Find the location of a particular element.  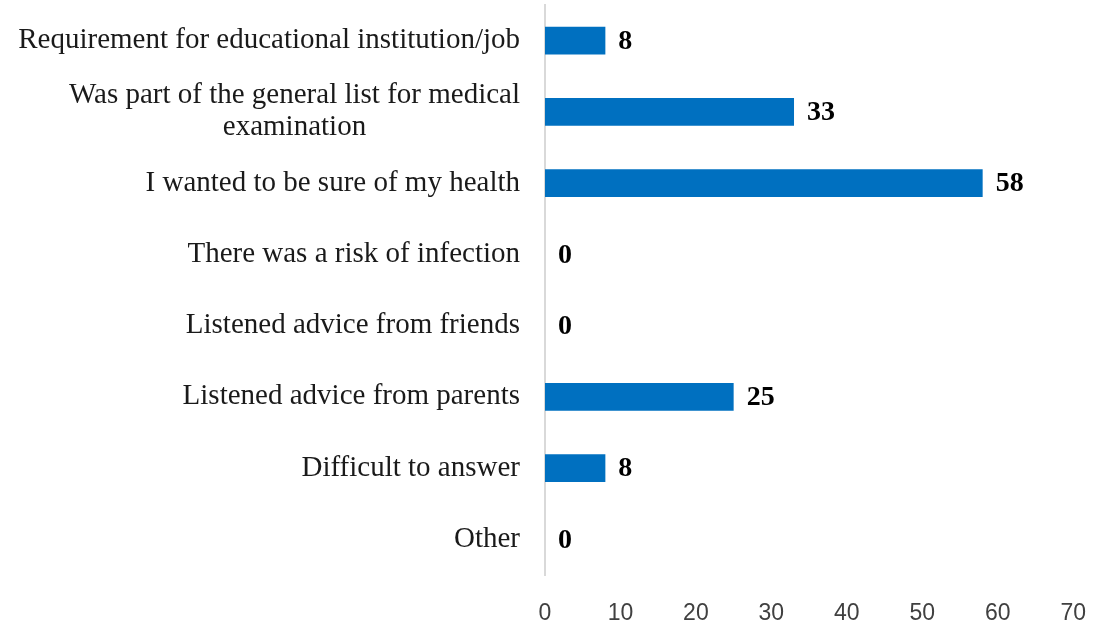

y-tick-label: I wanted to be sure of my health is located at coordinates (333, 180).